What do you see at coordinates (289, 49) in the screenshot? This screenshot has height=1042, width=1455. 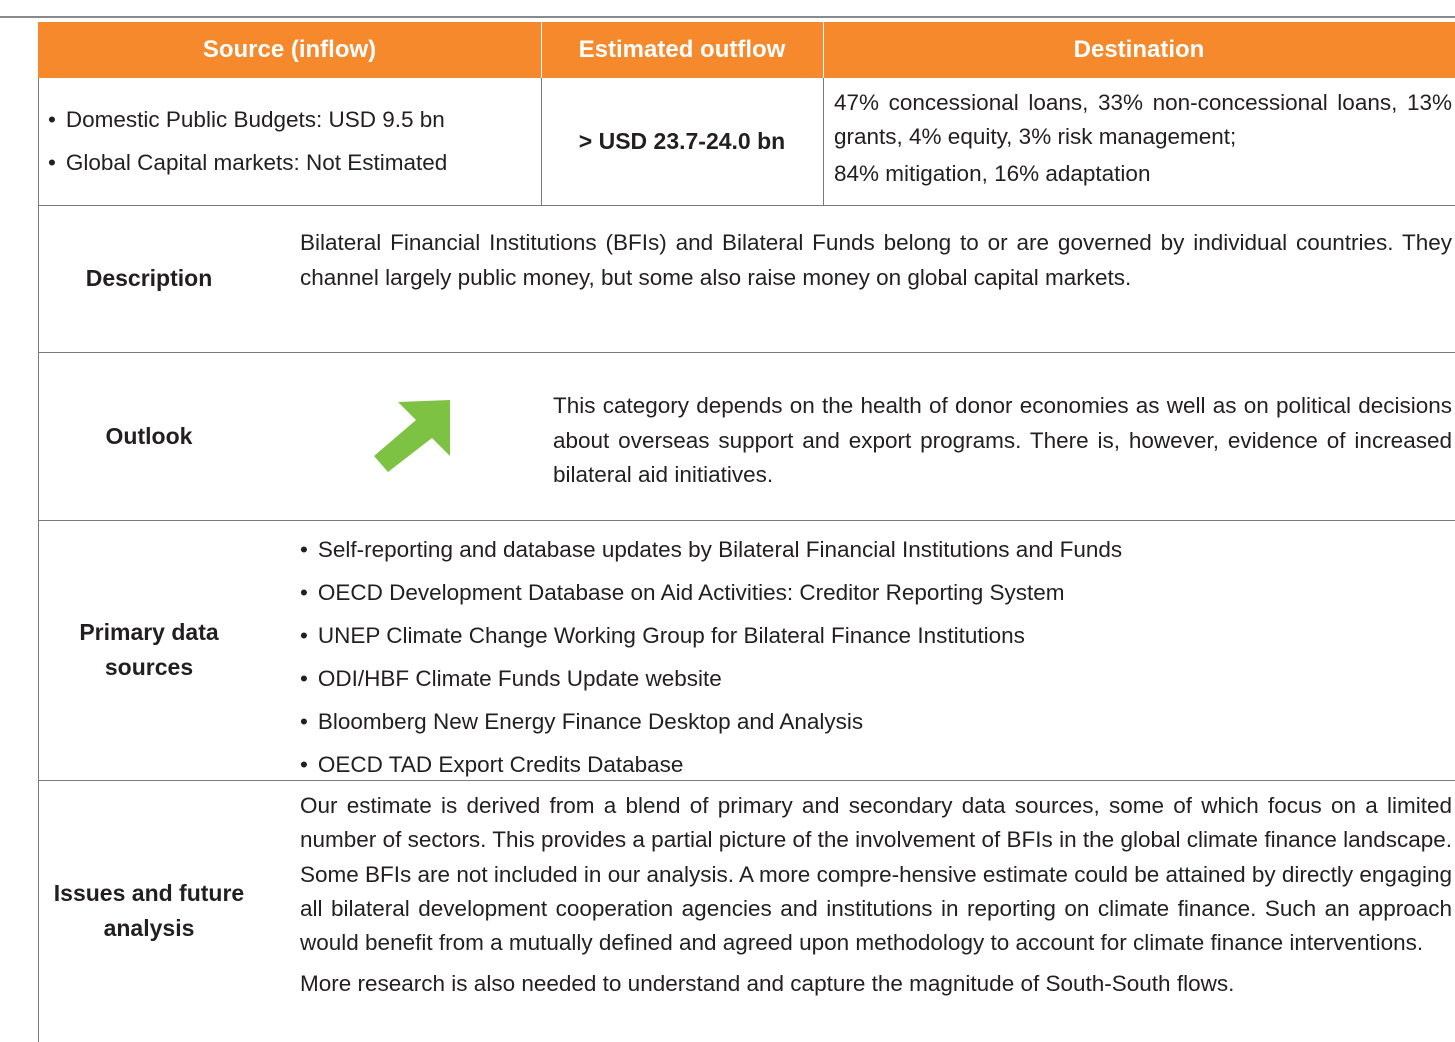 I see `header-cell: Source (inflow)` at bounding box center [289, 49].